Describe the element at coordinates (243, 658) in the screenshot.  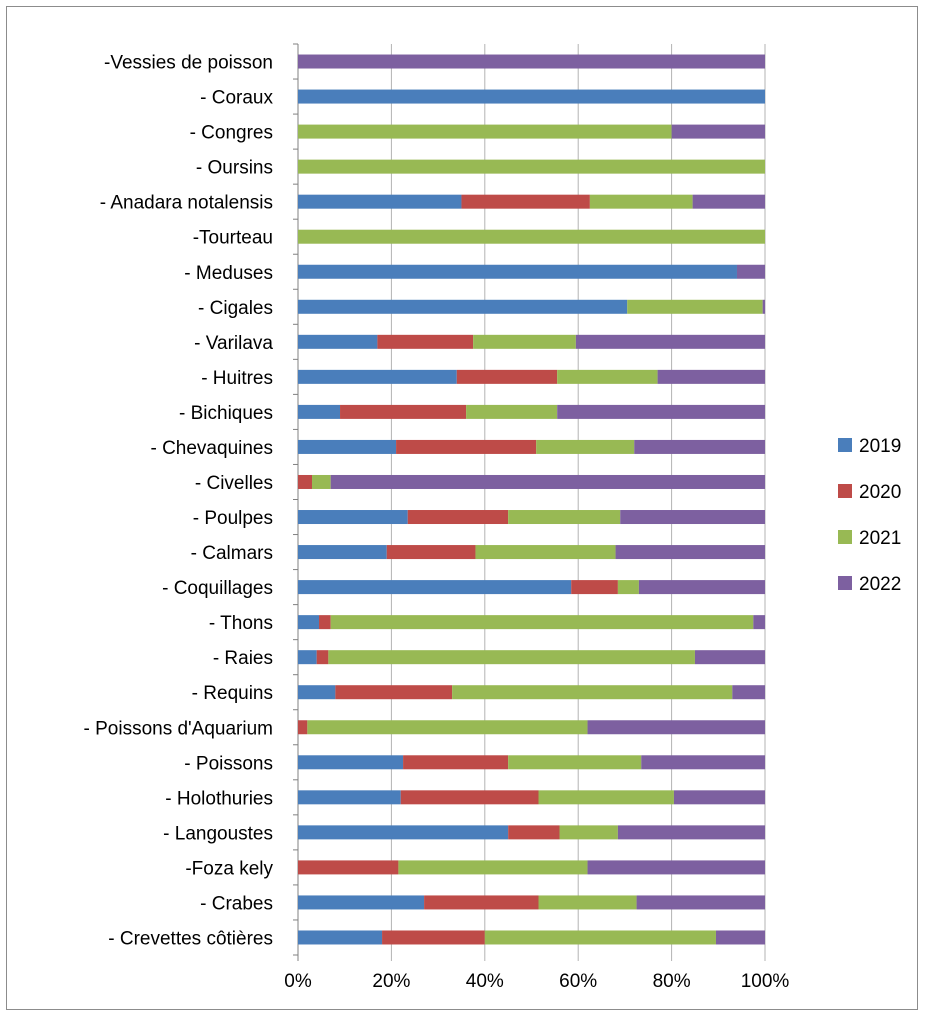
I see `category-label: - Raies` at that location.